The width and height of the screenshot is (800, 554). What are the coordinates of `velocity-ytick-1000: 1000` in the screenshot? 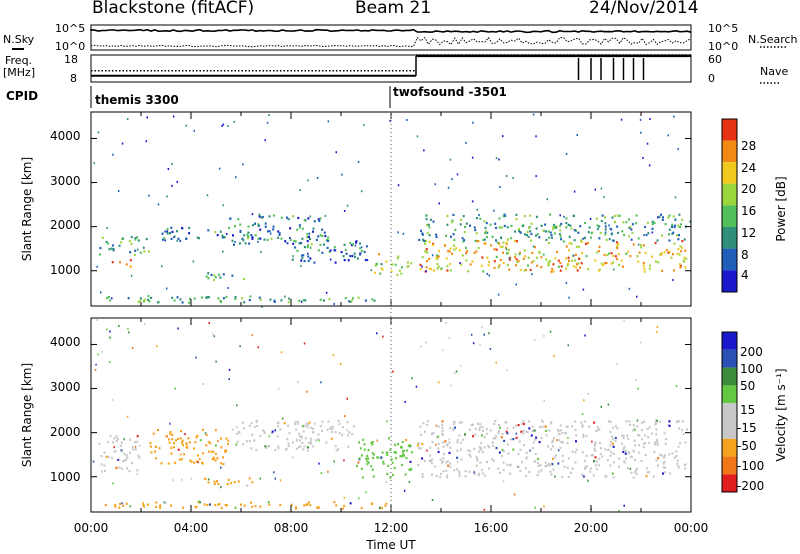 It's located at (65, 477).